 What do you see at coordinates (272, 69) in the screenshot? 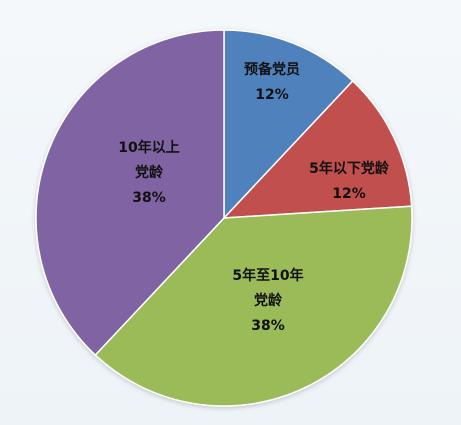
I see `slice-category-label: 预备党员` at bounding box center [272, 69].